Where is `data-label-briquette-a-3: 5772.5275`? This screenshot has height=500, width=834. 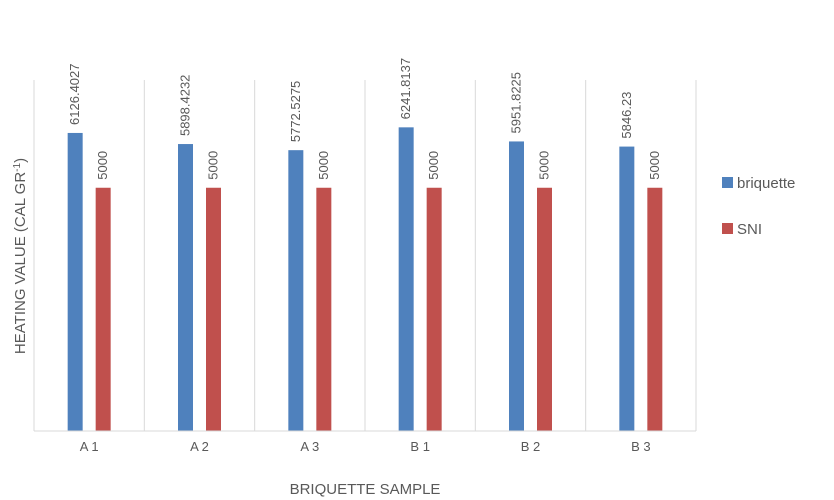 data-label-briquette-a-3: 5772.5275 is located at coordinates (295, 111).